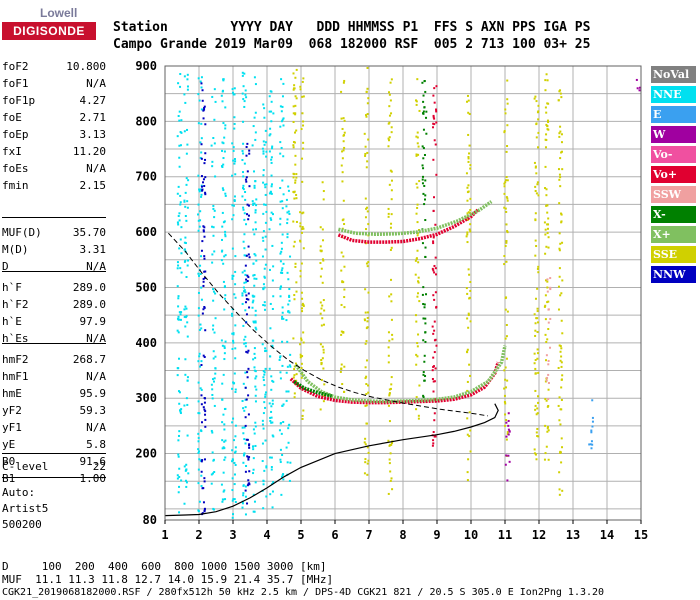  What do you see at coordinates (54, 287) in the screenshot?
I see `param-row: h`F 289.0` at bounding box center [54, 287].